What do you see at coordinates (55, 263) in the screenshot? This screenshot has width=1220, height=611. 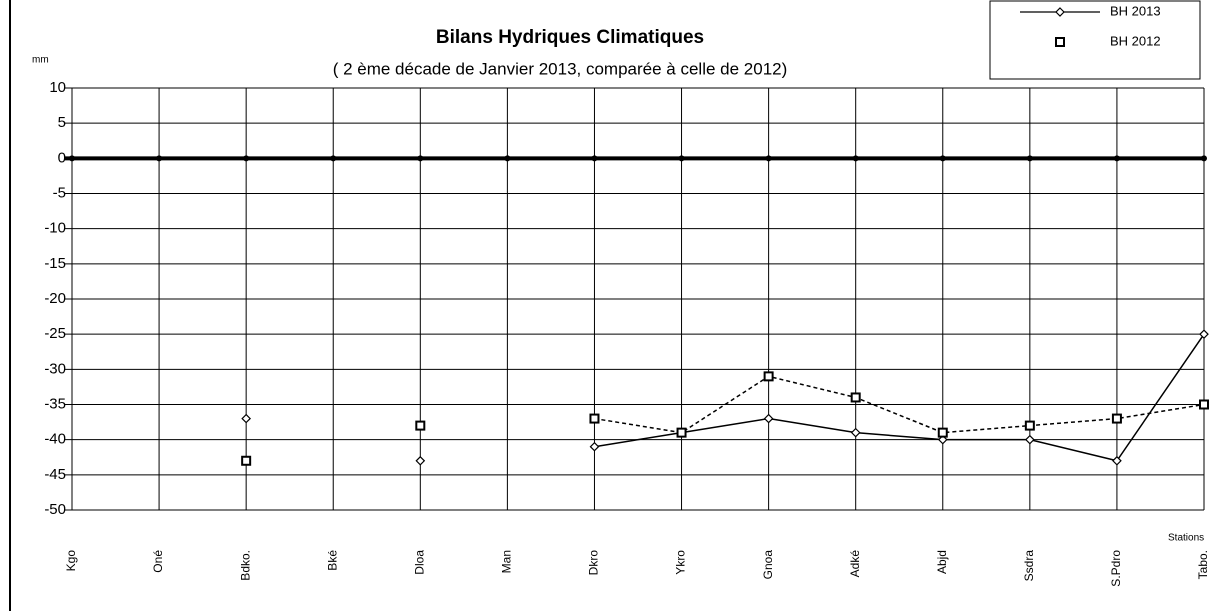 I see `y-tick-label: -15` at bounding box center [55, 263].